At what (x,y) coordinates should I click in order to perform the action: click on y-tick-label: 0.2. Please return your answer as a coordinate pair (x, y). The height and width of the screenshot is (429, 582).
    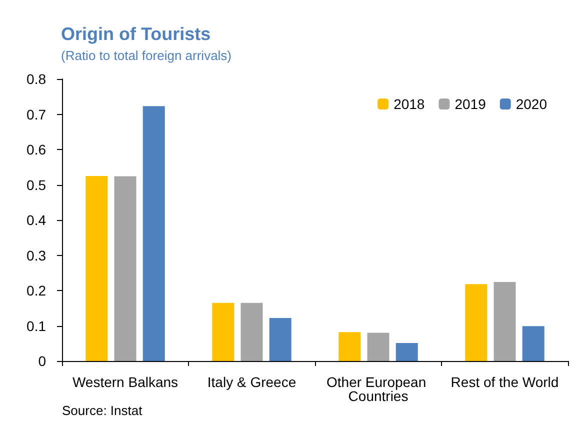
    Looking at the image, I should click on (36, 290).